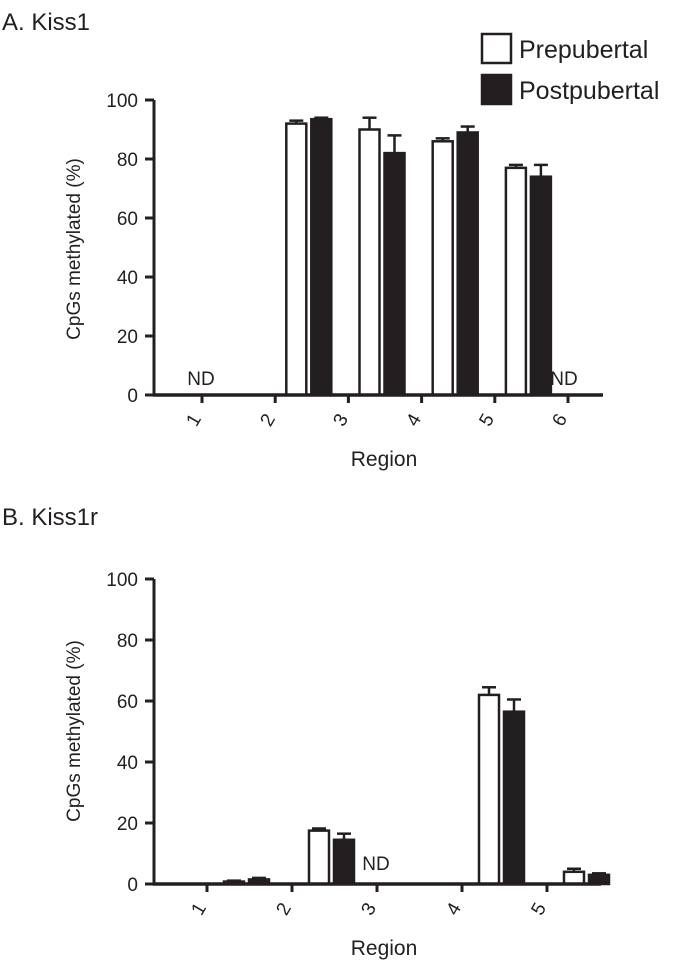 The height and width of the screenshot is (963, 688). What do you see at coordinates (589, 91) in the screenshot?
I see `legend-label-postpubertal: Postpubertal` at bounding box center [589, 91].